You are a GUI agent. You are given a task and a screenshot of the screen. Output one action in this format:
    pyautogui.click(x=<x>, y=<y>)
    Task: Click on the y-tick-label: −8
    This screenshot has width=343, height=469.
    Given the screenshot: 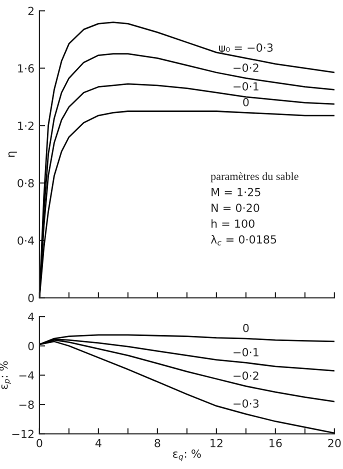 What is the action you would take?
    pyautogui.click(x=26, y=404)
    